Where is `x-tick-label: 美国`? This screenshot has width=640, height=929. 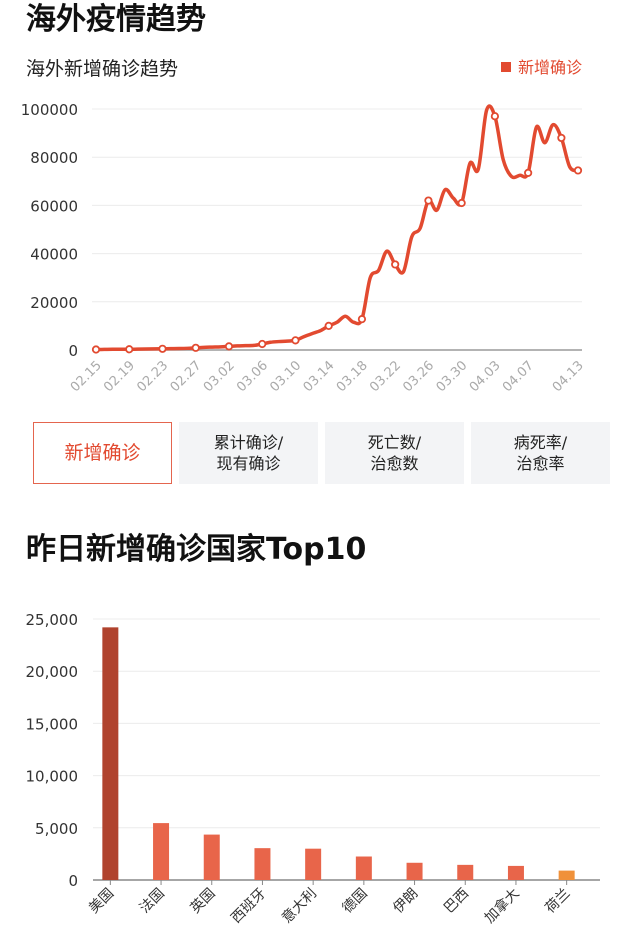
x-tick-label: 美国 is located at coordinates (101, 901).